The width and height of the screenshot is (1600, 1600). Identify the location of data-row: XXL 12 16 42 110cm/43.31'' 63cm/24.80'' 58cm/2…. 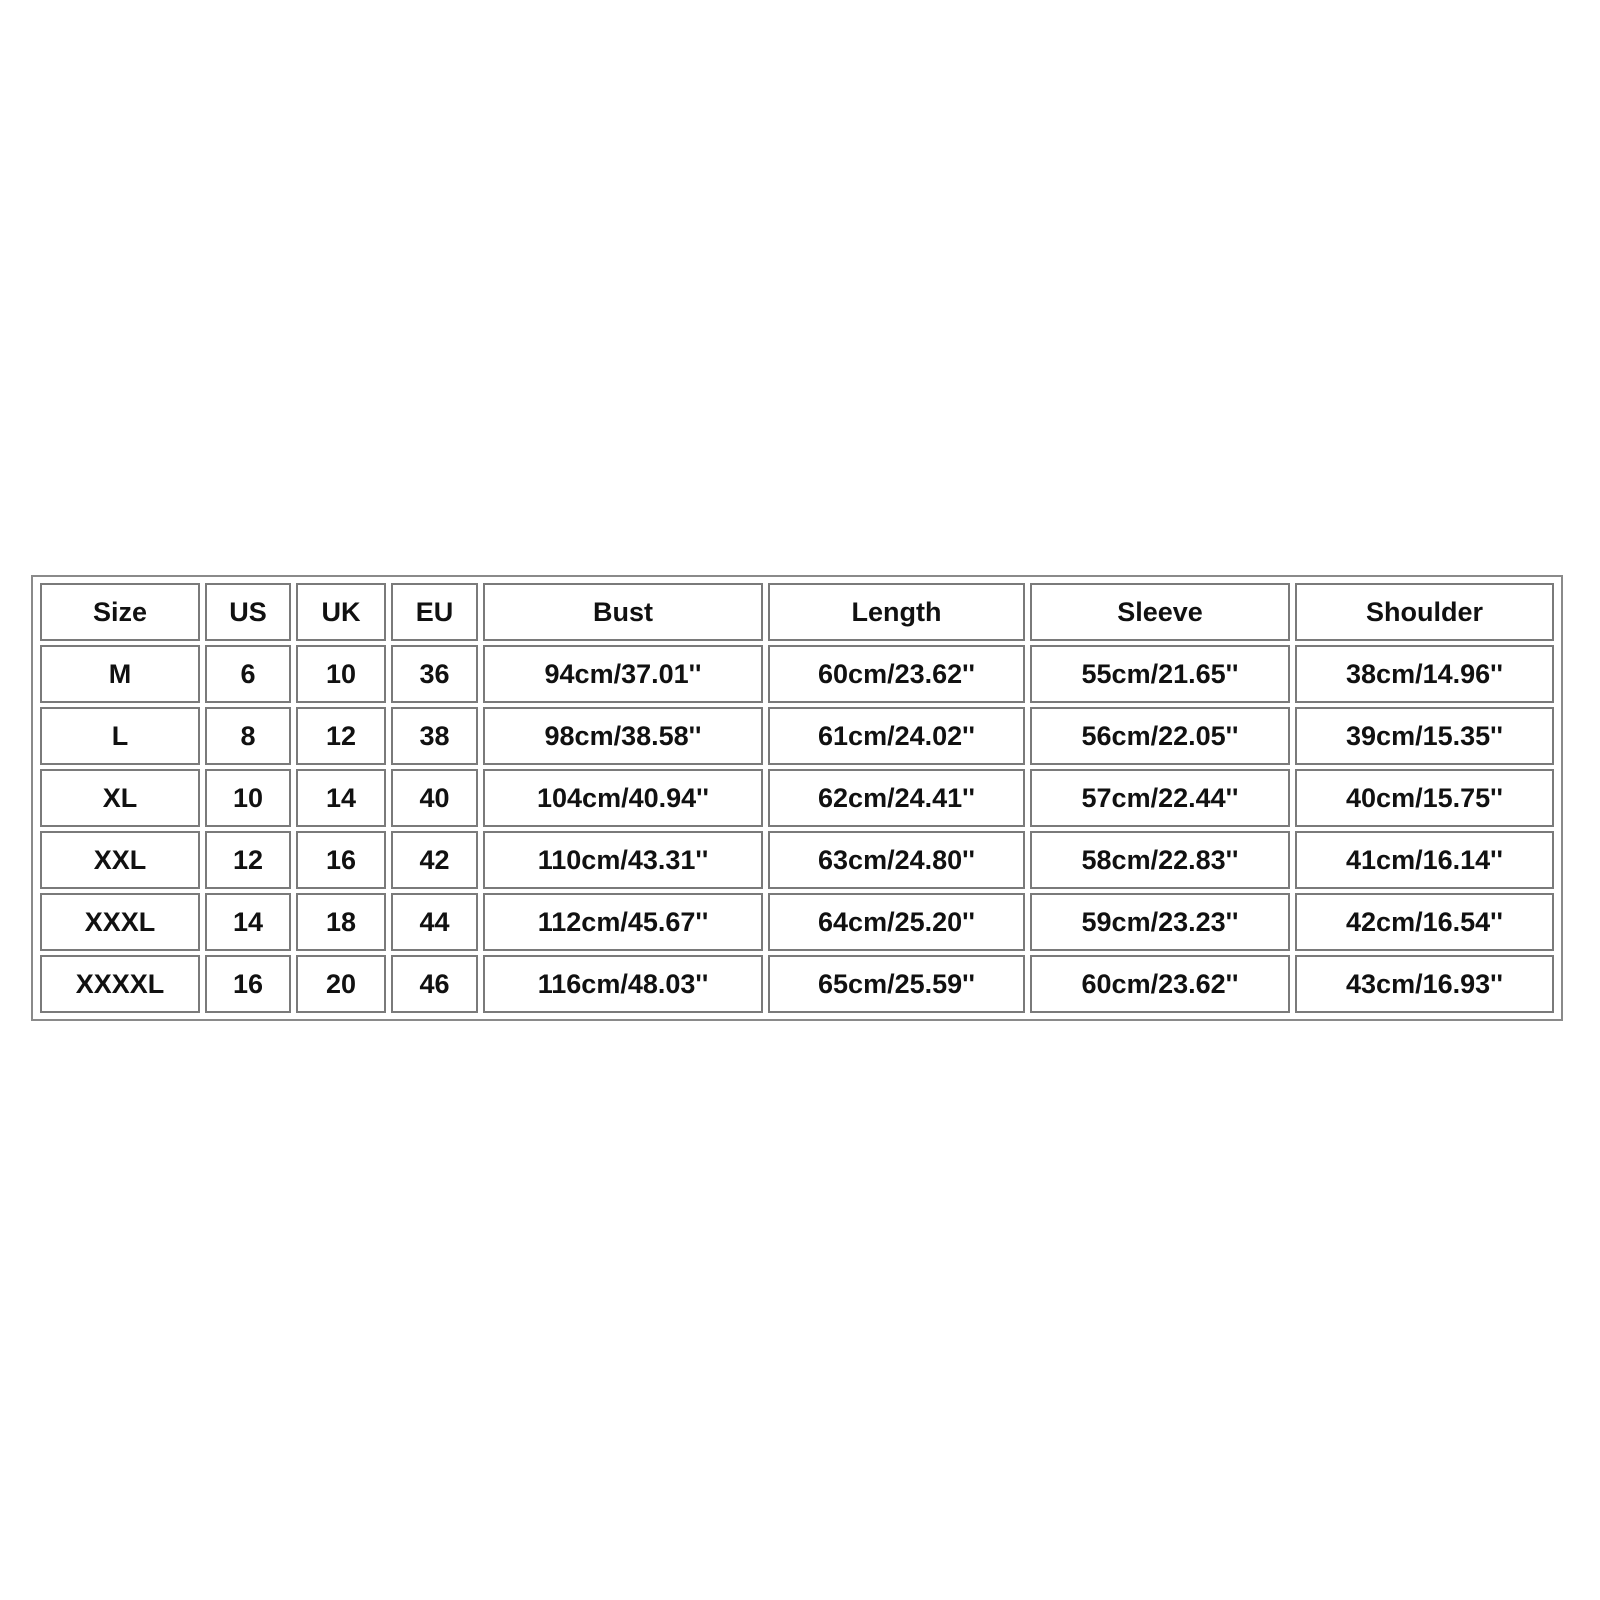
(797, 860).